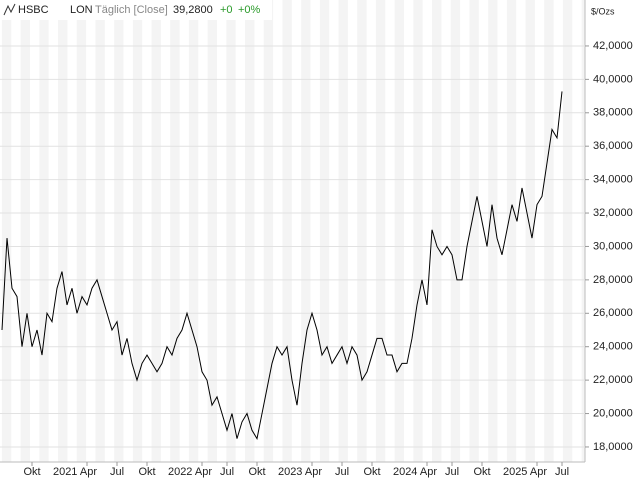 This screenshot has height=480, width=640. I want to click on y-tick-label: 24,0000, so click(613, 347).